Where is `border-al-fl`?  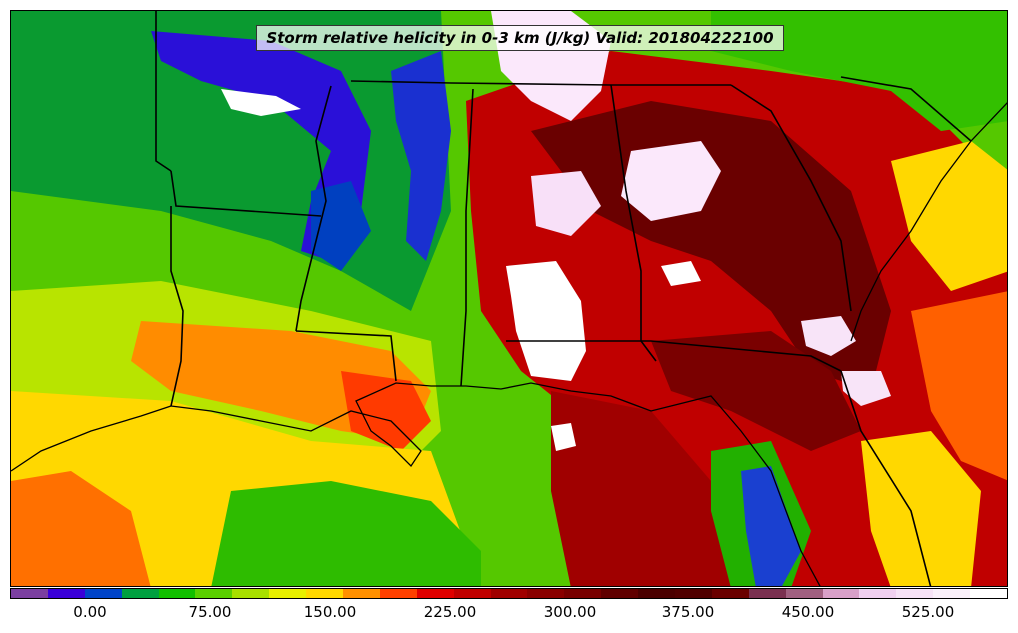
border-al-fl is located at coordinates (674, 356).